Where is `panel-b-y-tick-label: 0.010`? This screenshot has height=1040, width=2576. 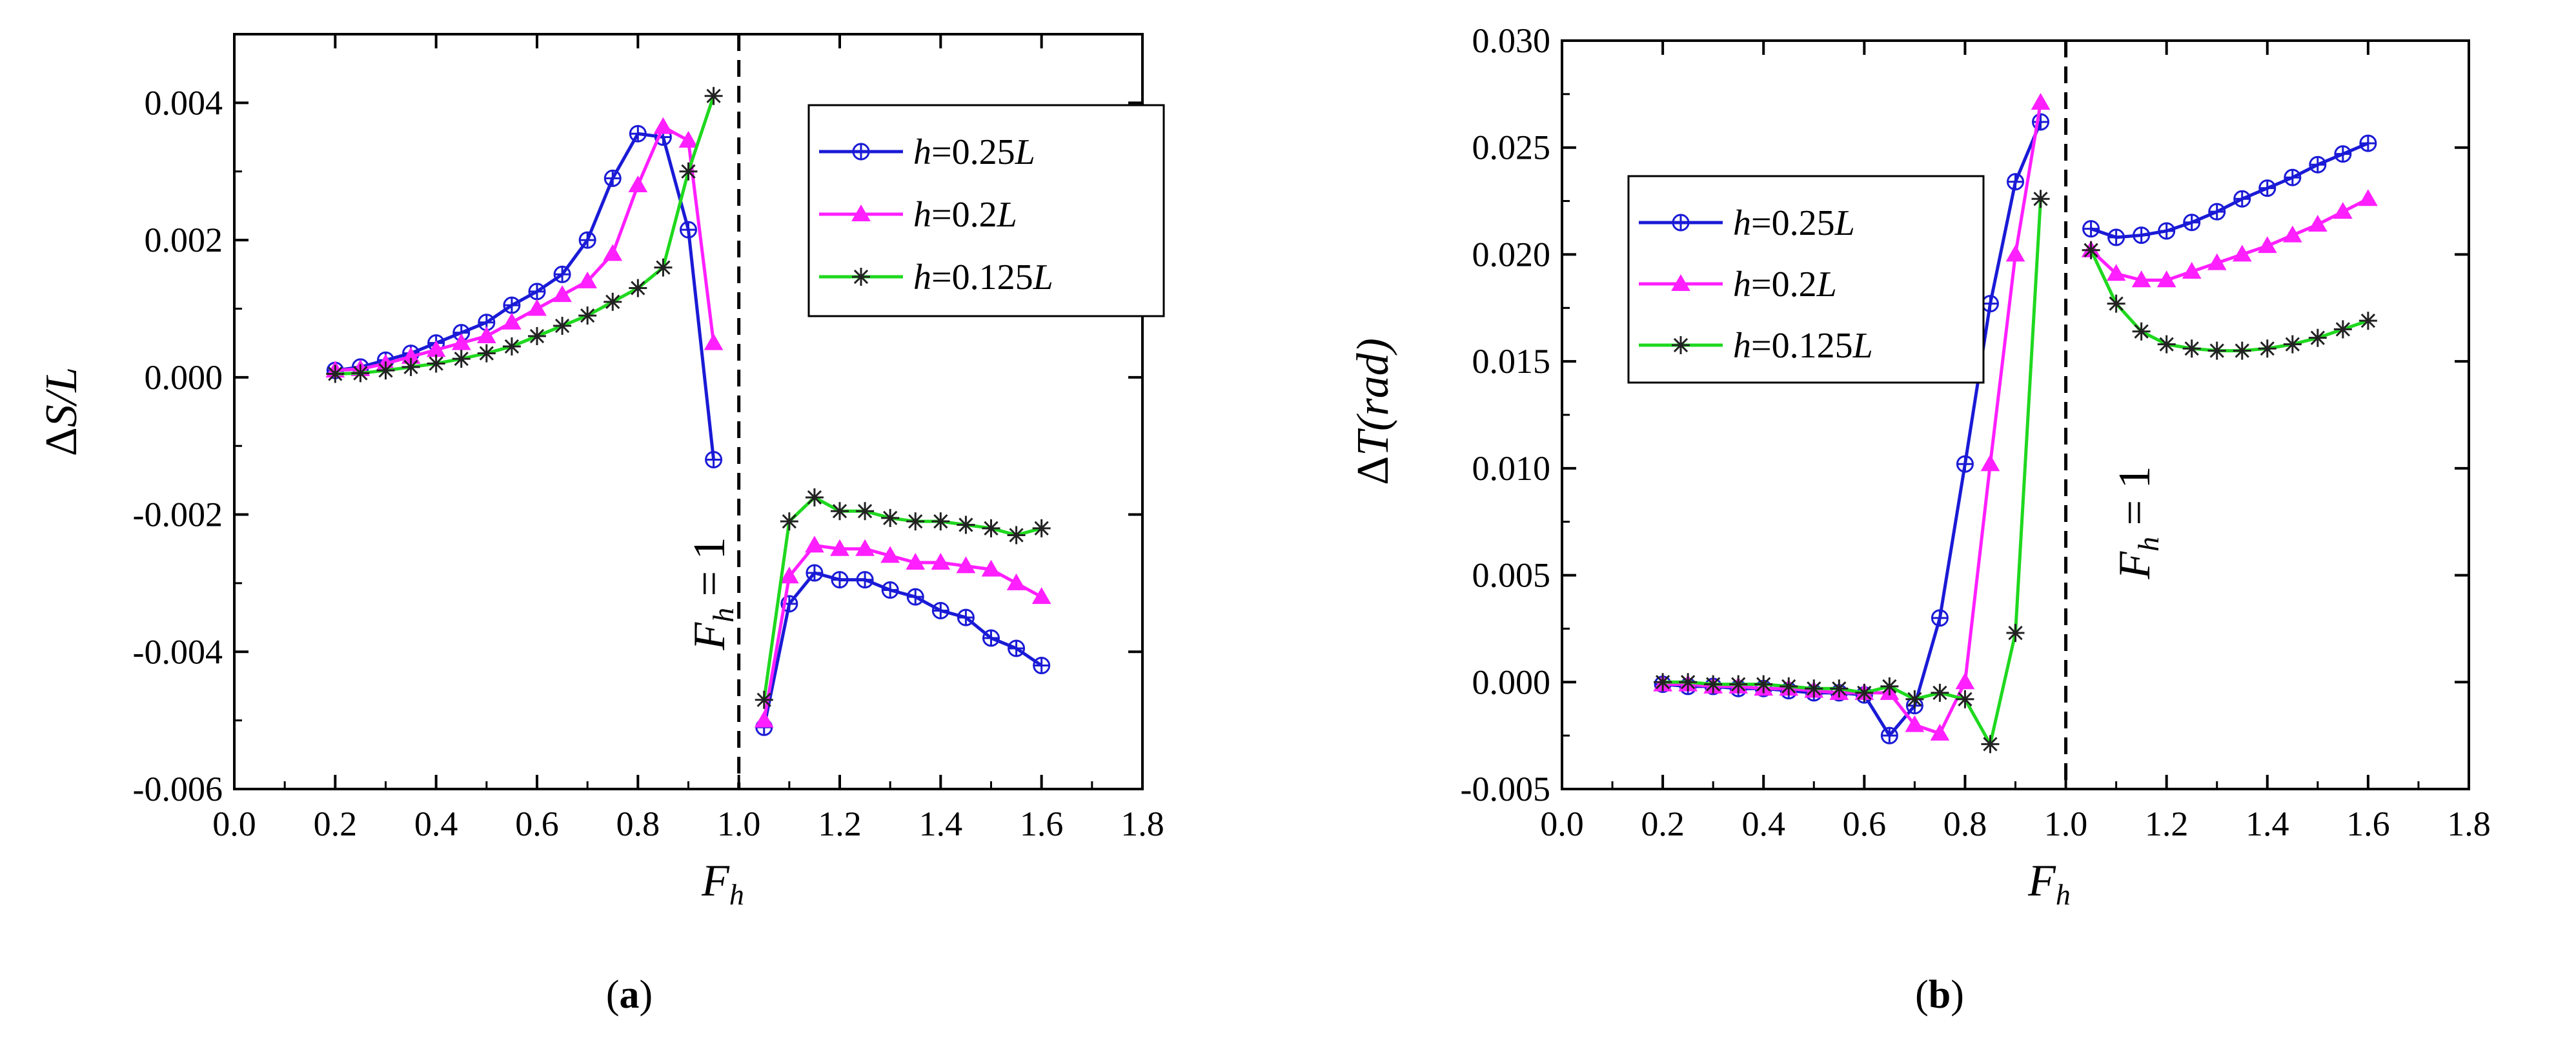
panel-b-y-tick-label: 0.010 is located at coordinates (1511, 469).